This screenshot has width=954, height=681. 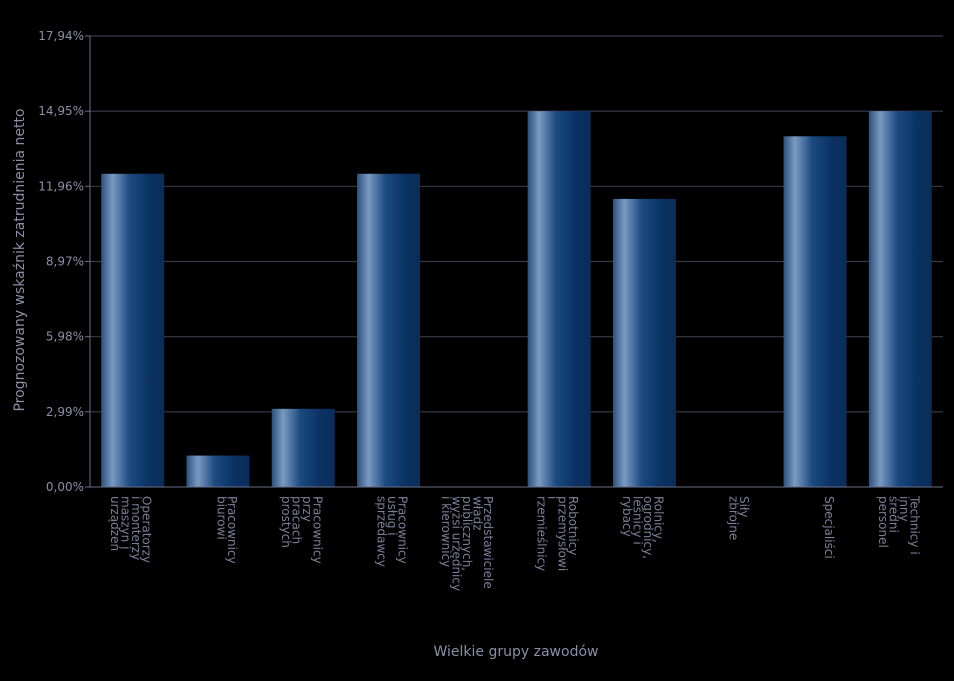 What do you see at coordinates (65, 412) in the screenshot?
I see `y-tick-label: 2,99%` at bounding box center [65, 412].